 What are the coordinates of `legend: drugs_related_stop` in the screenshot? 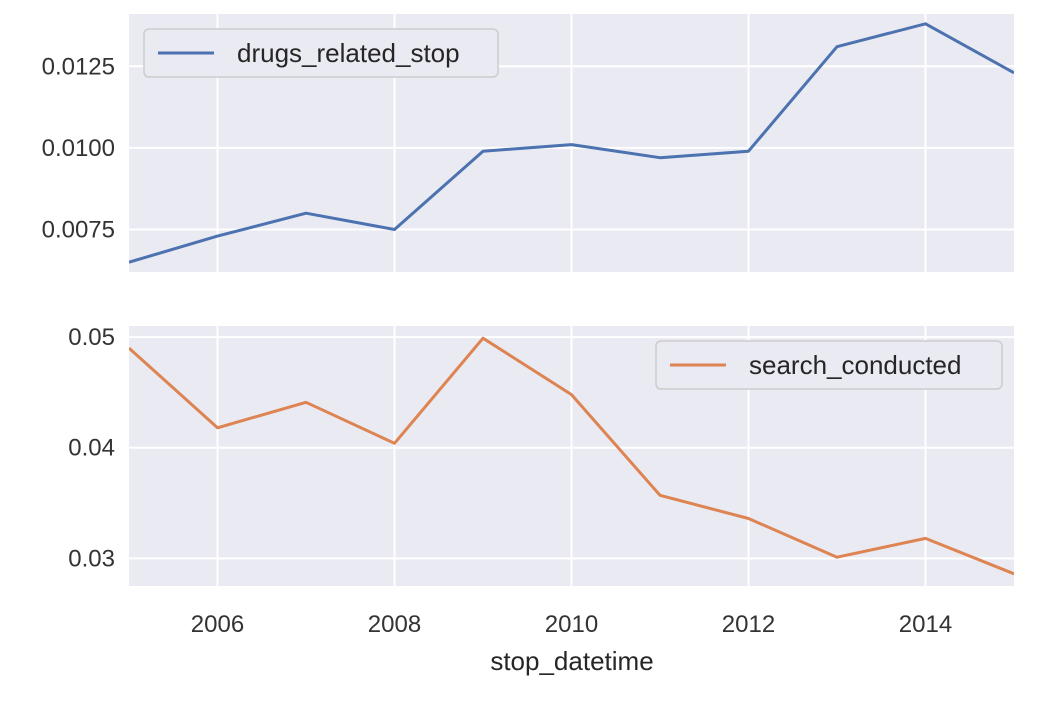 It's located at (321, 53).